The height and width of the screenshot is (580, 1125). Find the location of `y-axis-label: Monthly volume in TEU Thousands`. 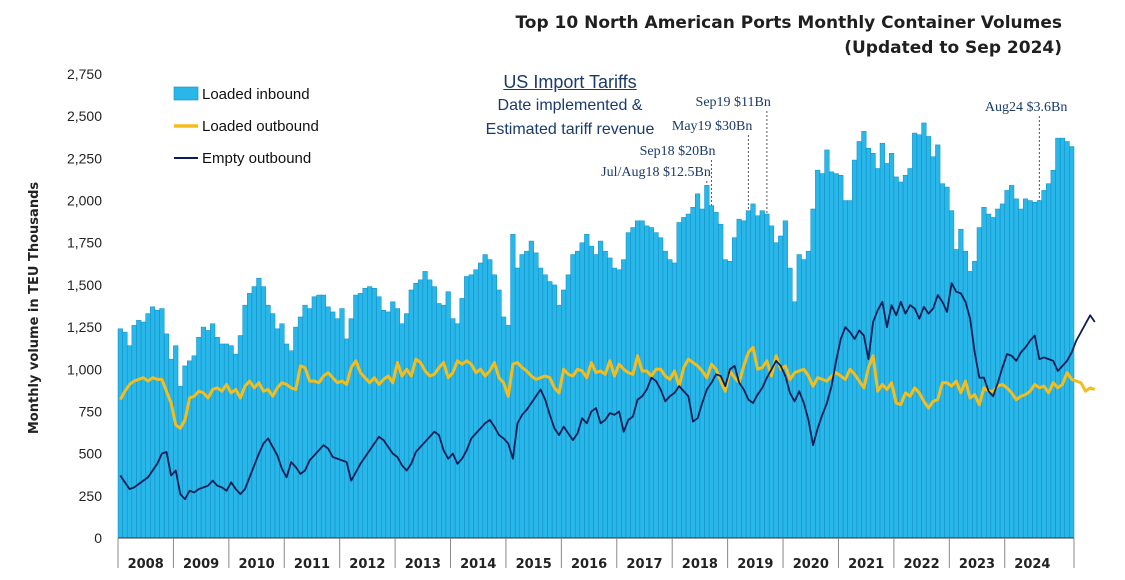

y-axis-label: Monthly volume in TEU Thousands is located at coordinates (34, 308).